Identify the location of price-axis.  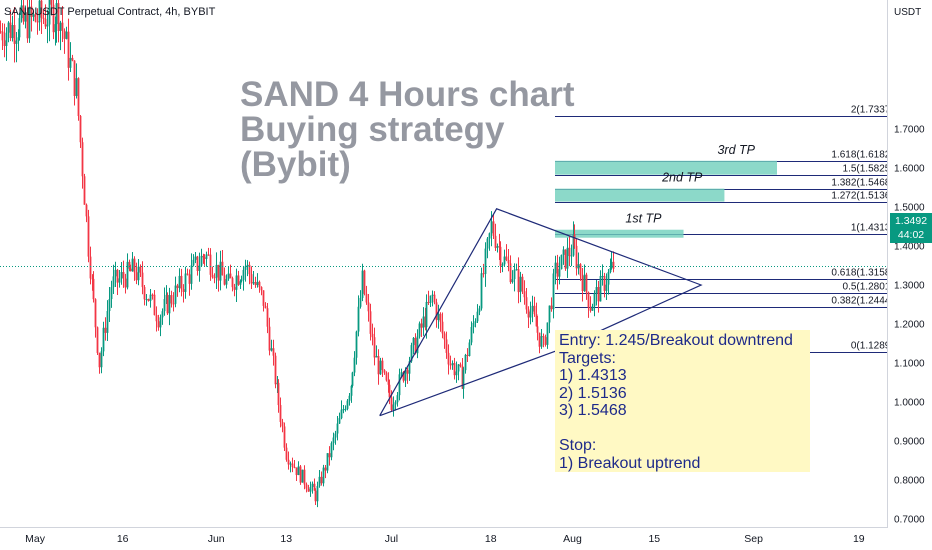
(910, 275).